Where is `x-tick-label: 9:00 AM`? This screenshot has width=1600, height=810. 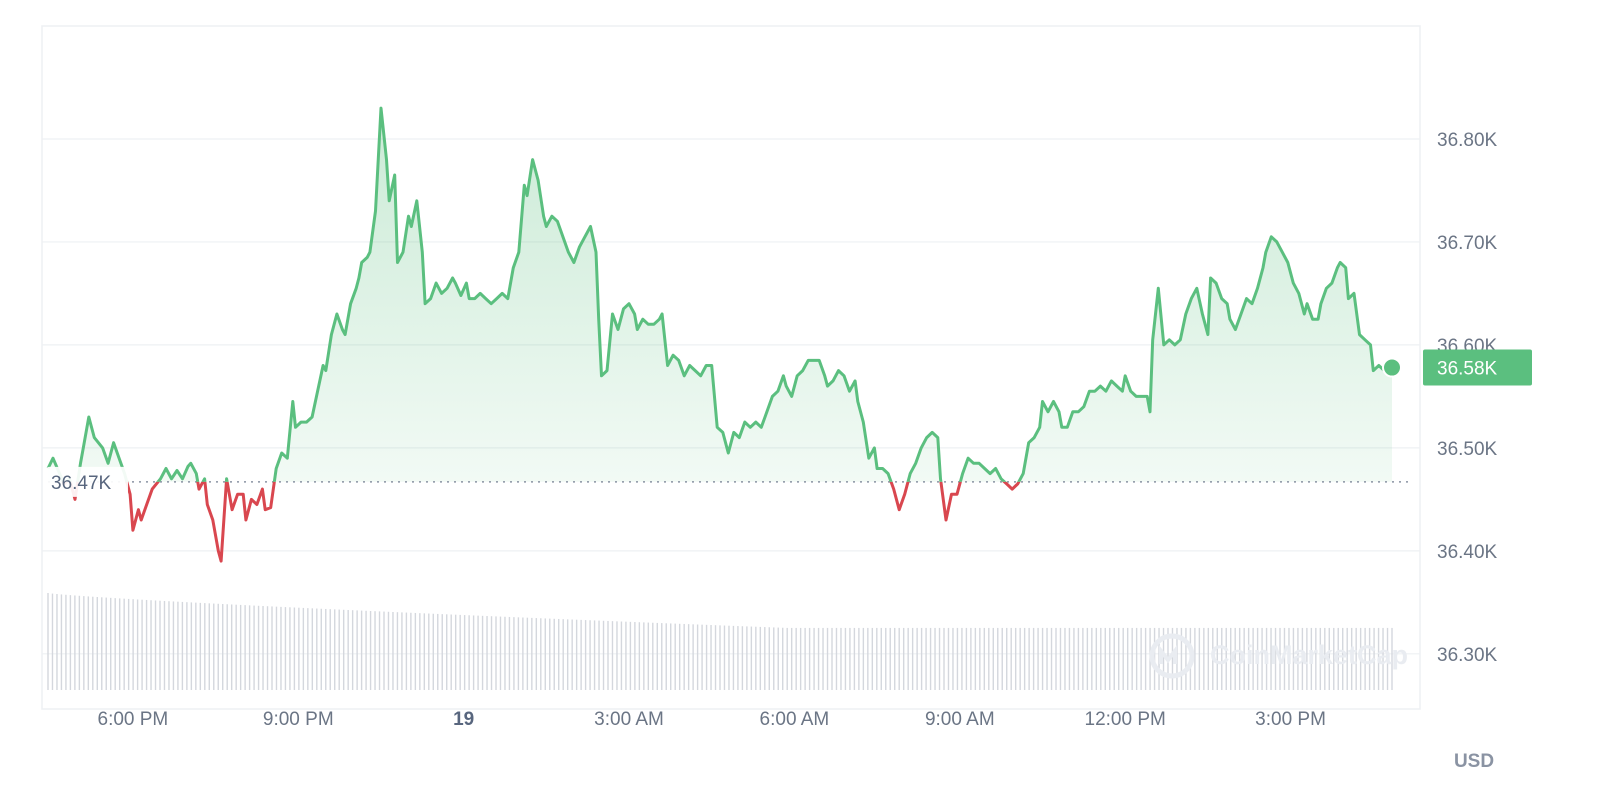
x-tick-label: 9:00 AM is located at coordinates (960, 719).